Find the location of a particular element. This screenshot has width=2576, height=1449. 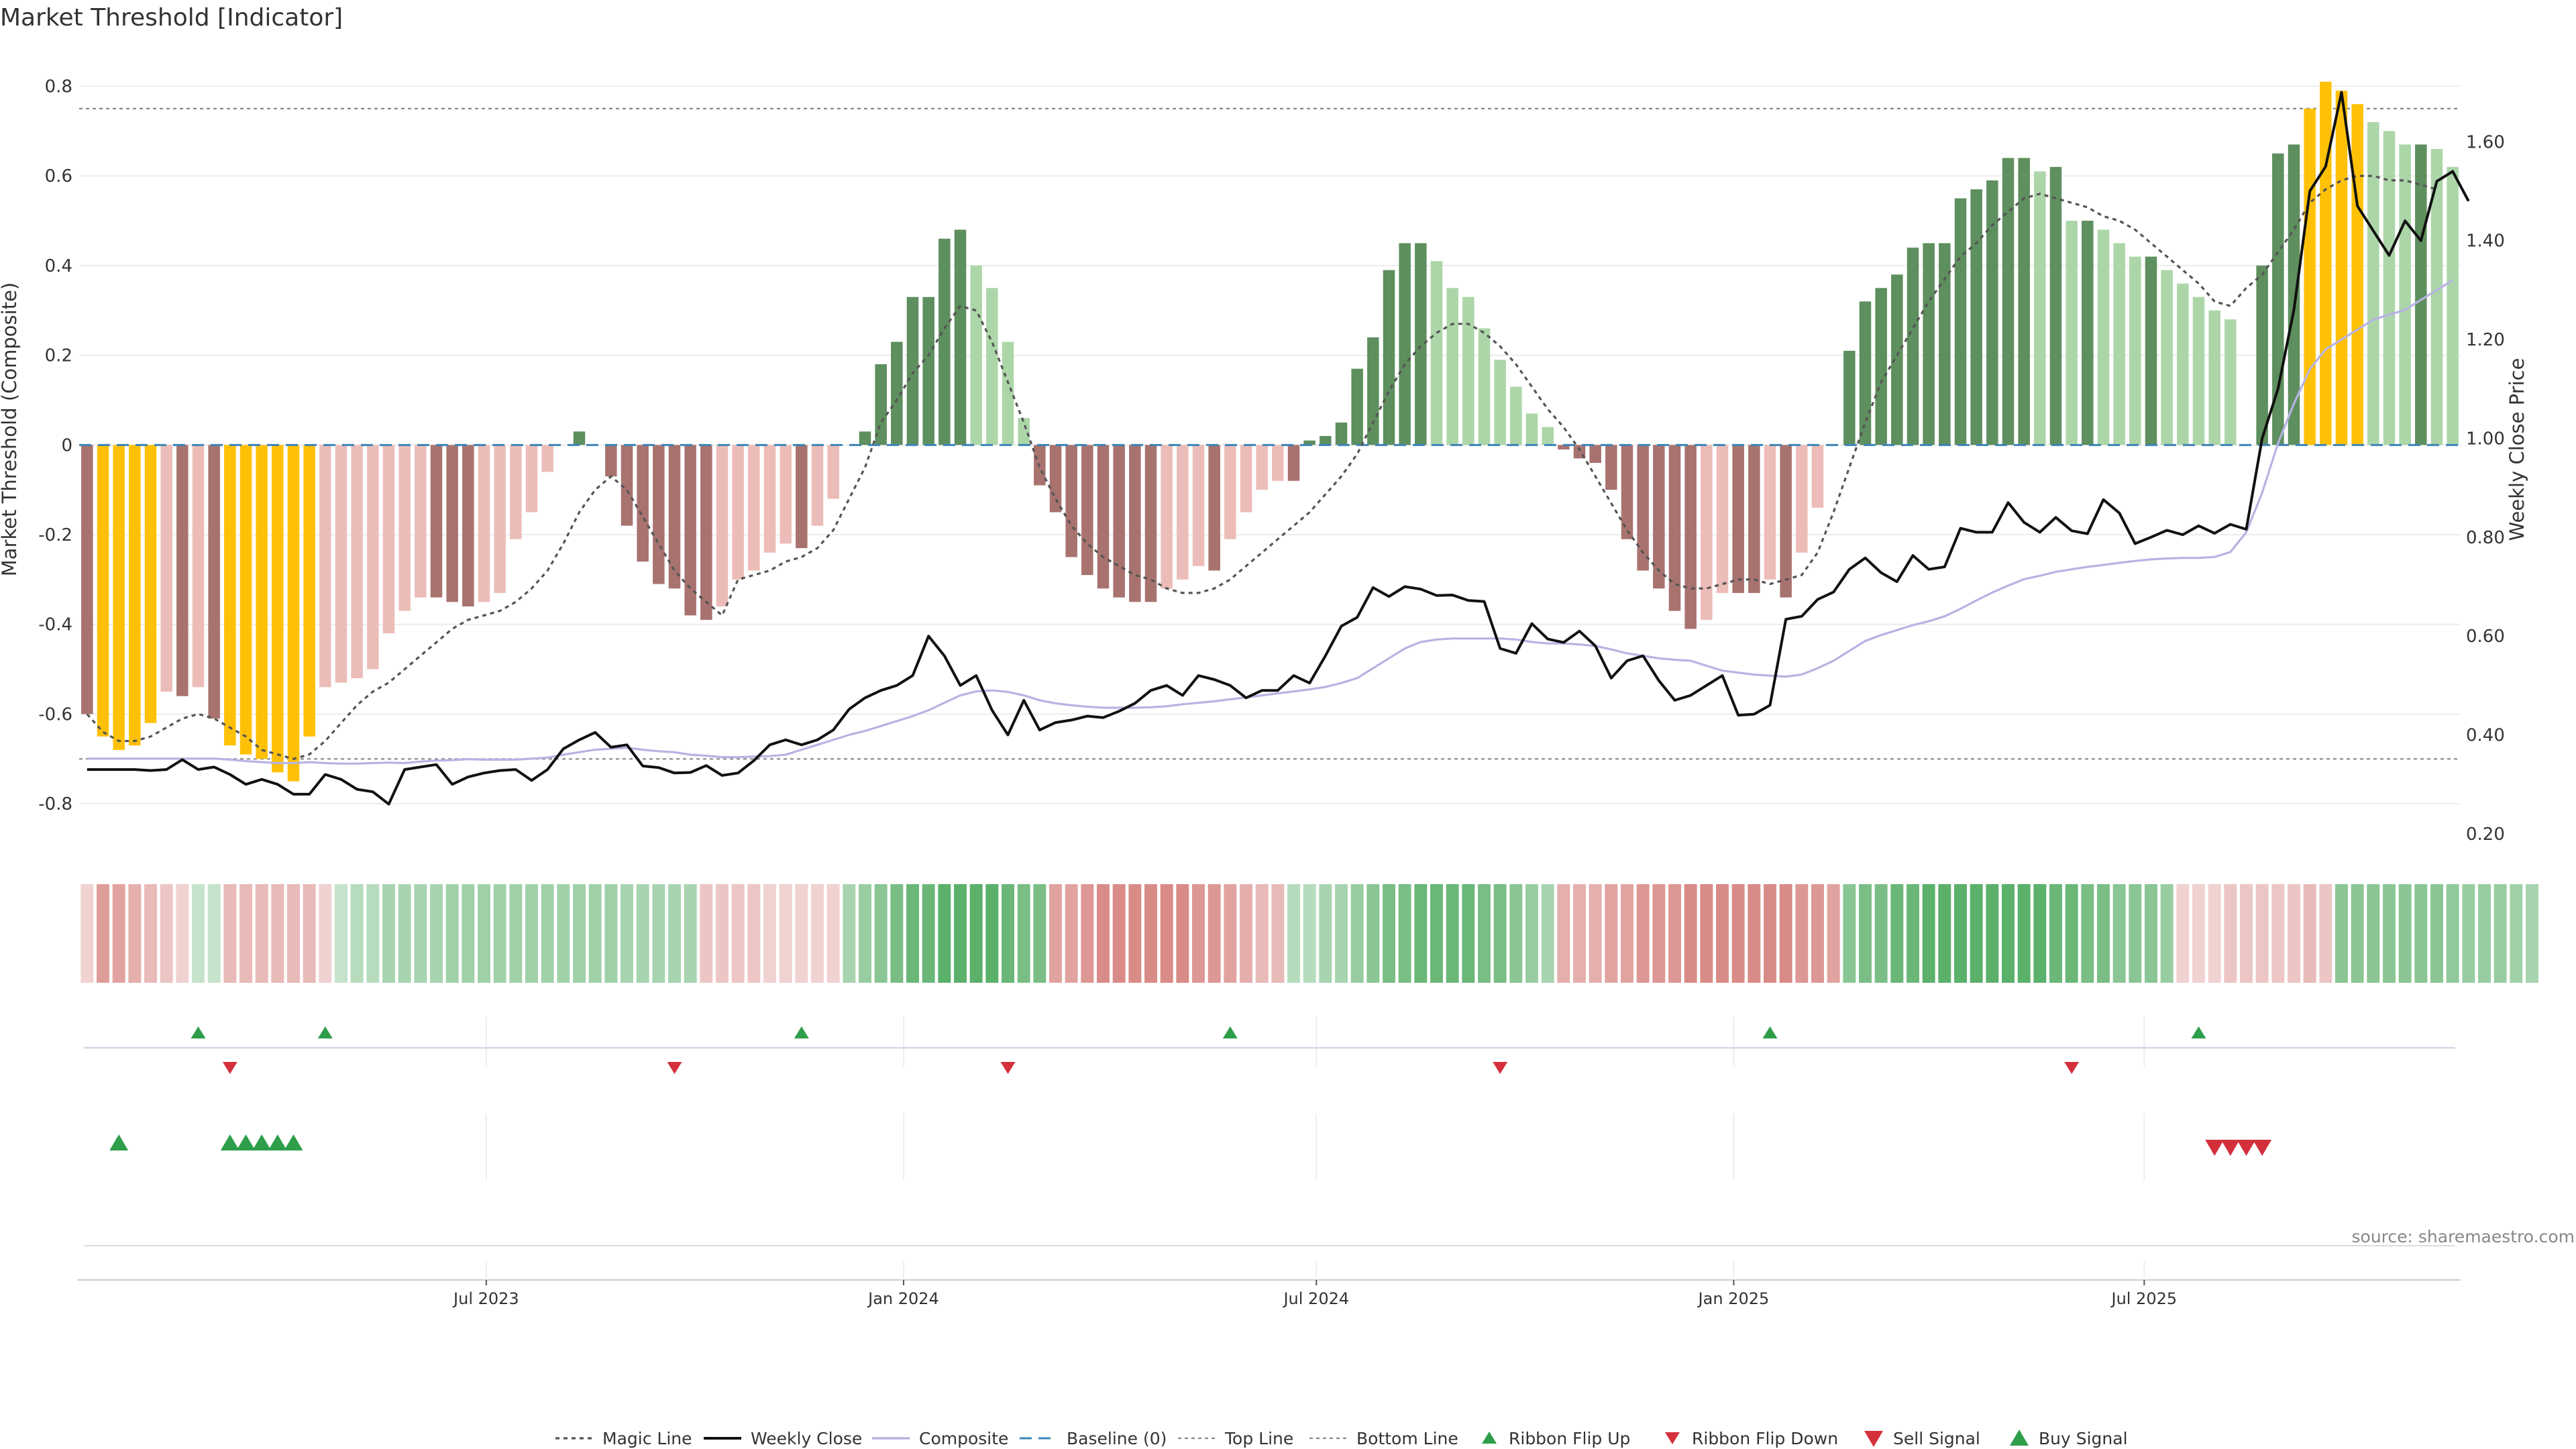

x-tick-label: Jan 2025 is located at coordinates (1733, 1298).